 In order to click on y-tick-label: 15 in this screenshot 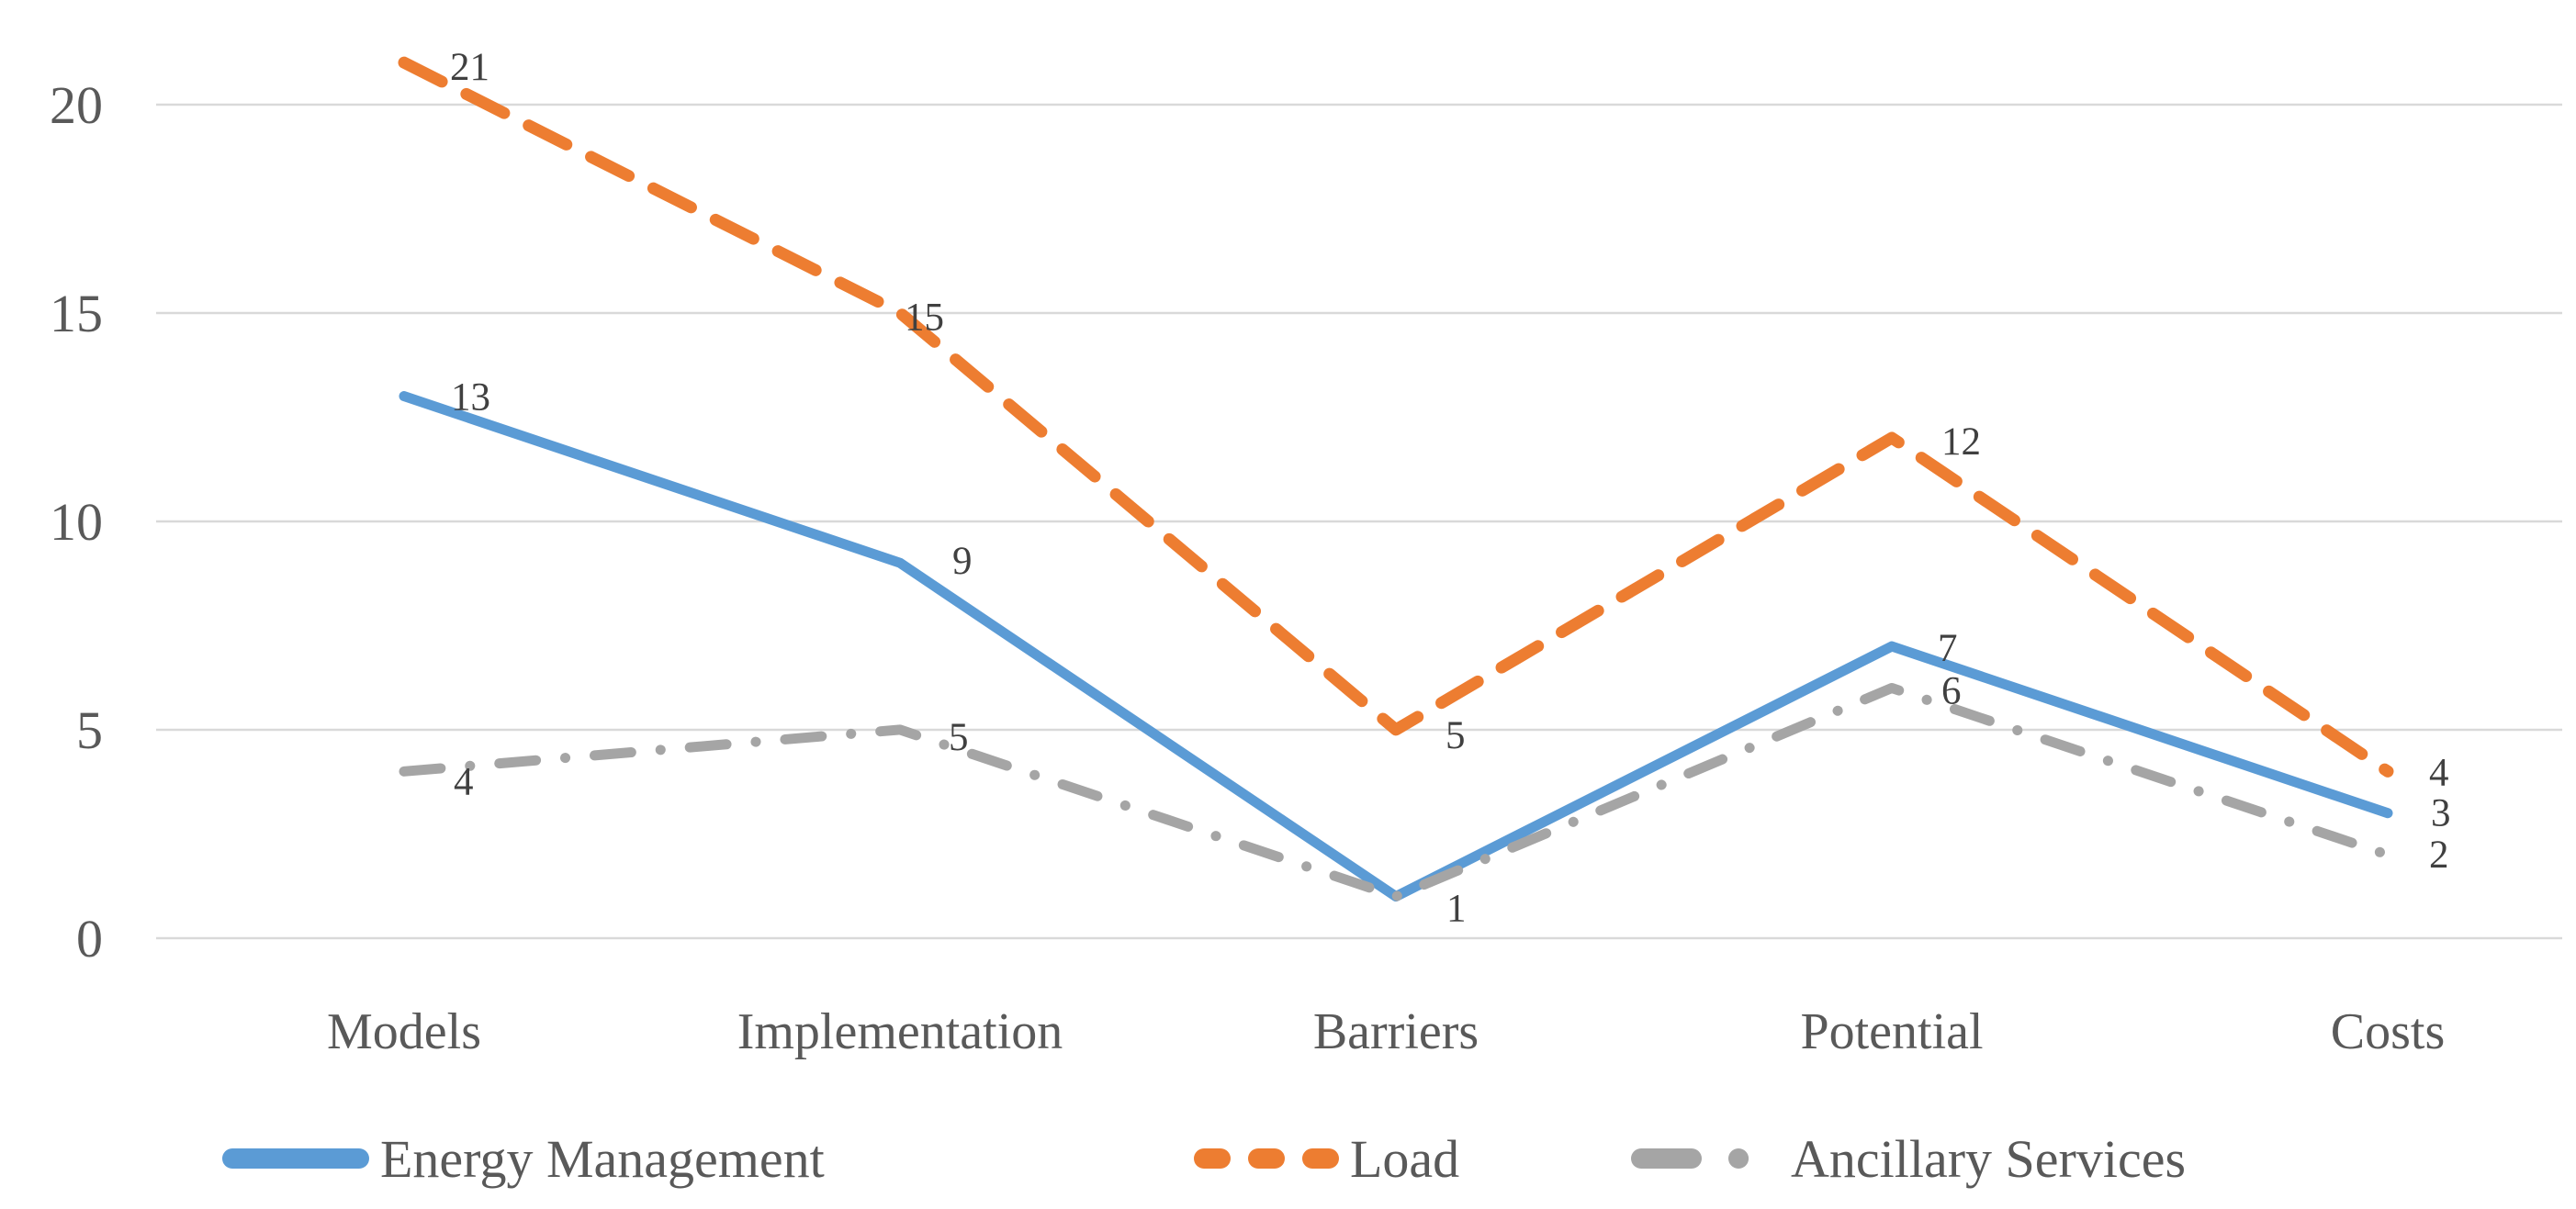, I will do `click(76, 313)`.